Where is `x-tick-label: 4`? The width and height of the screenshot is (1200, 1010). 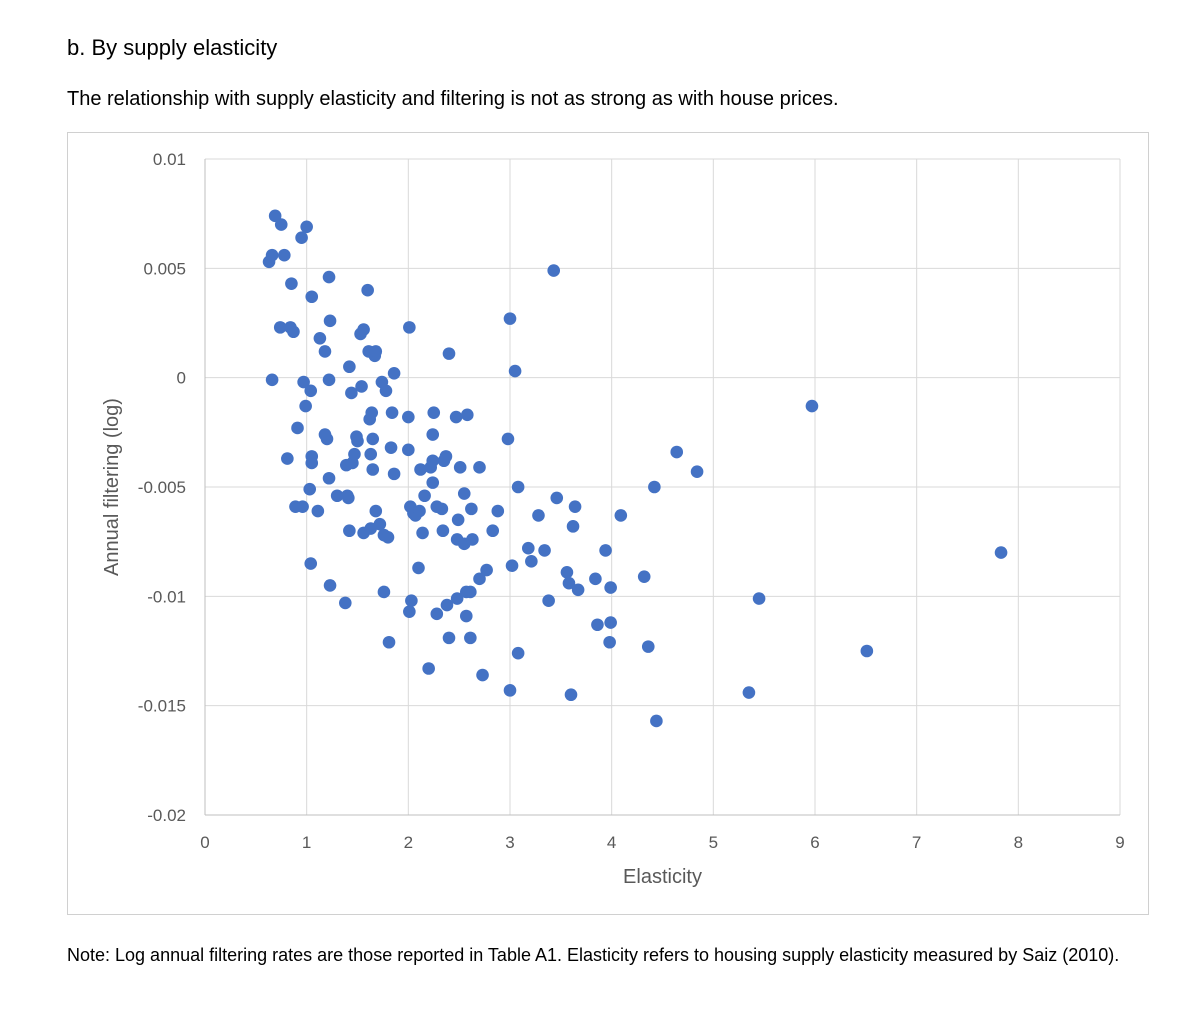 x-tick-label: 4 is located at coordinates (611, 842).